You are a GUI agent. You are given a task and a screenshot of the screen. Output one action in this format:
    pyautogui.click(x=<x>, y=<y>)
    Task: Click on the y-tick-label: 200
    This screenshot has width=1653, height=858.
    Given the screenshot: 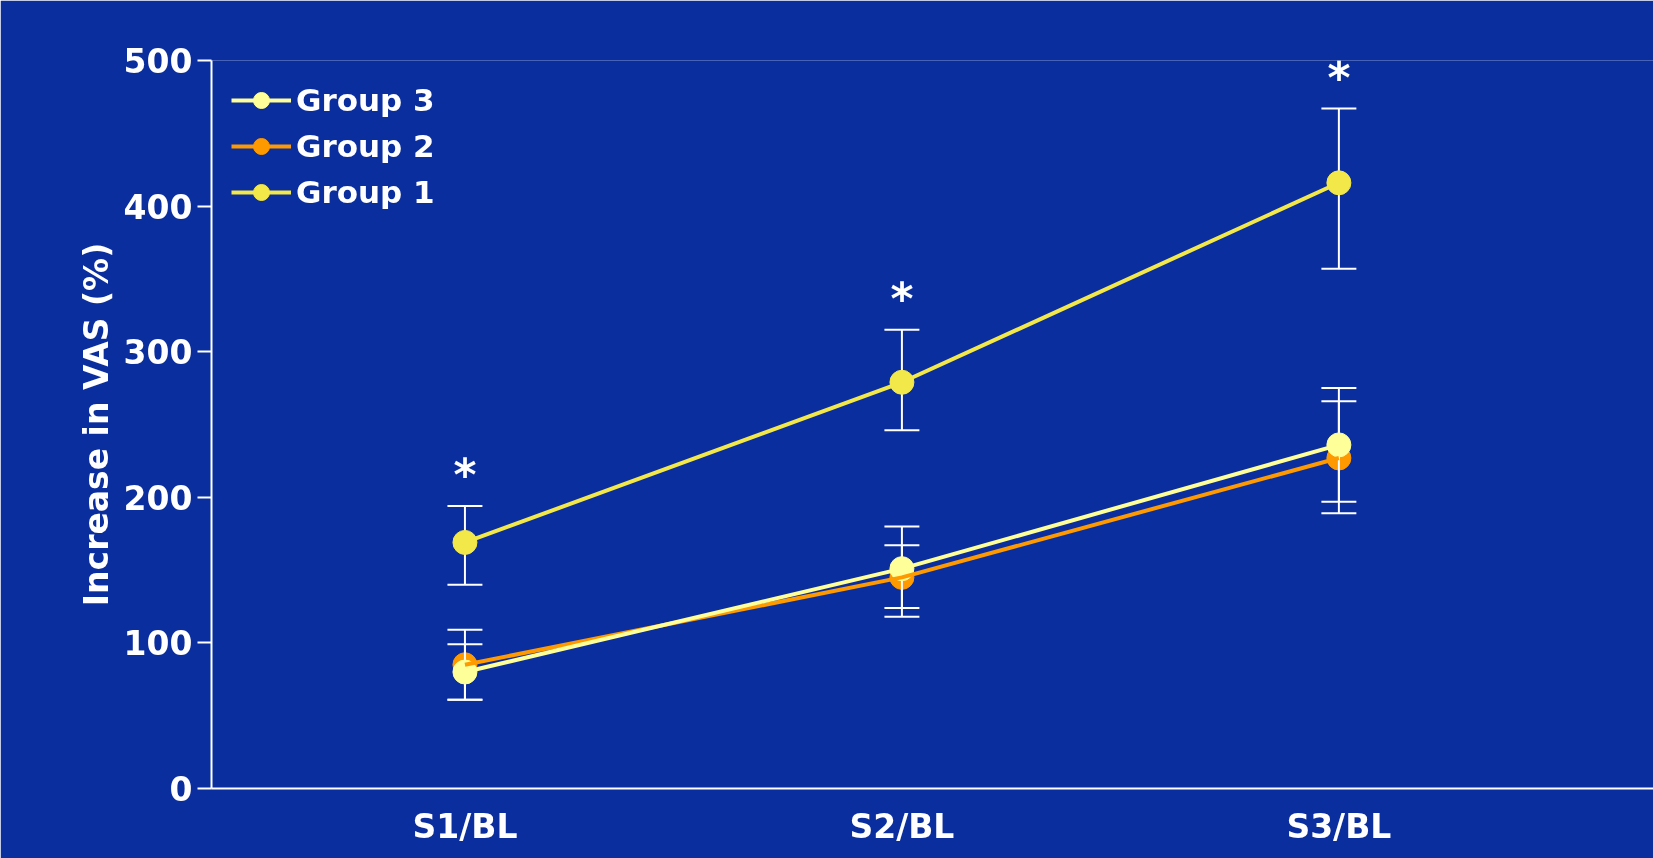 What is the action you would take?
    pyautogui.click(x=158, y=498)
    